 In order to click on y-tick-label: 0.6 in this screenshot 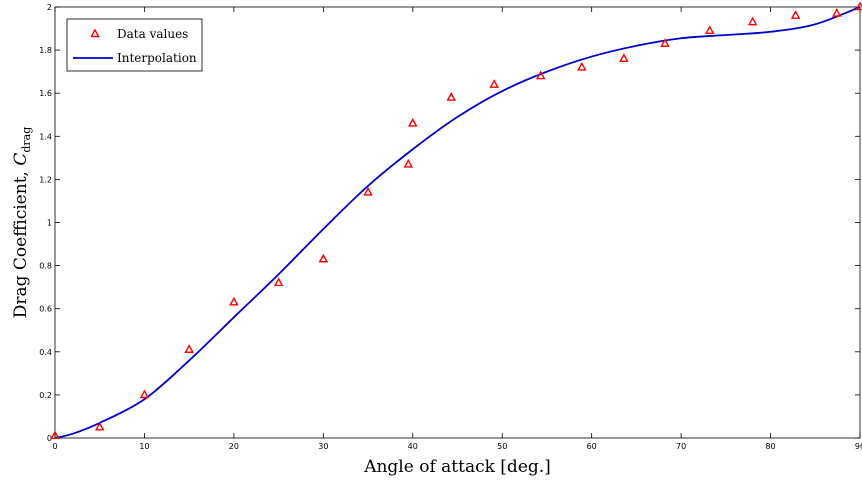, I will do `click(45, 309)`.